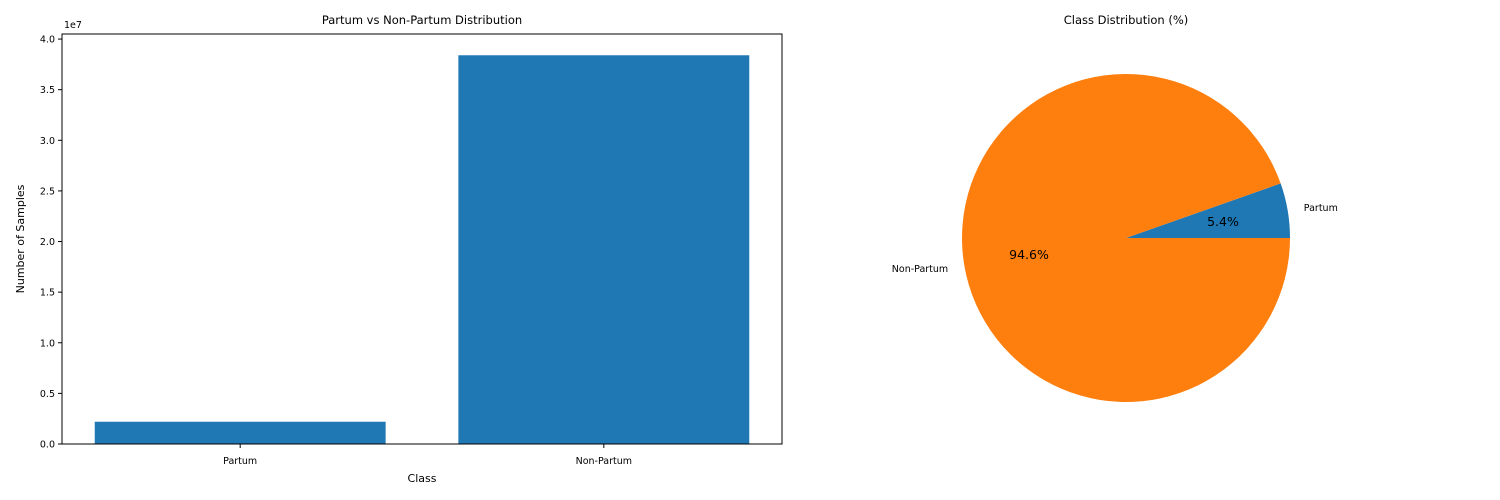 The height and width of the screenshot is (500, 1500). I want to click on pie-labels: Partum 5.4% Non-Partum 94.6%, so click(1115, 239).